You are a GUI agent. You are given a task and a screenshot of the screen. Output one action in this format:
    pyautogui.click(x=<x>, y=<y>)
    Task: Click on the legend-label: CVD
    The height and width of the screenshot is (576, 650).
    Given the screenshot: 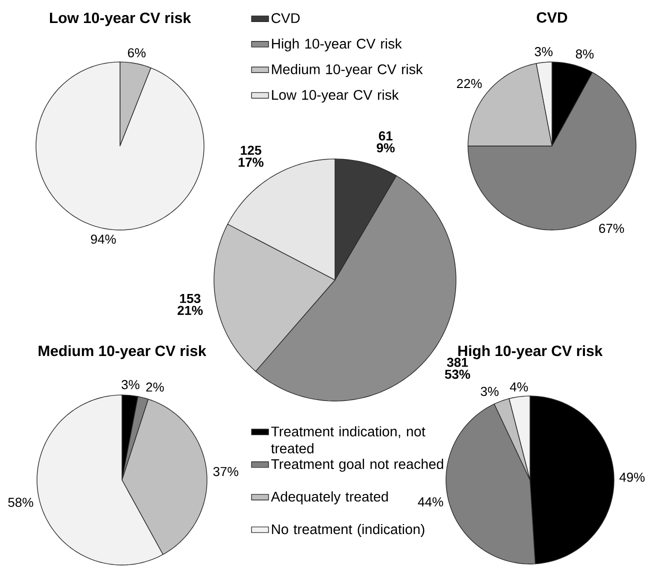 What is the action you would take?
    pyautogui.click(x=286, y=18)
    